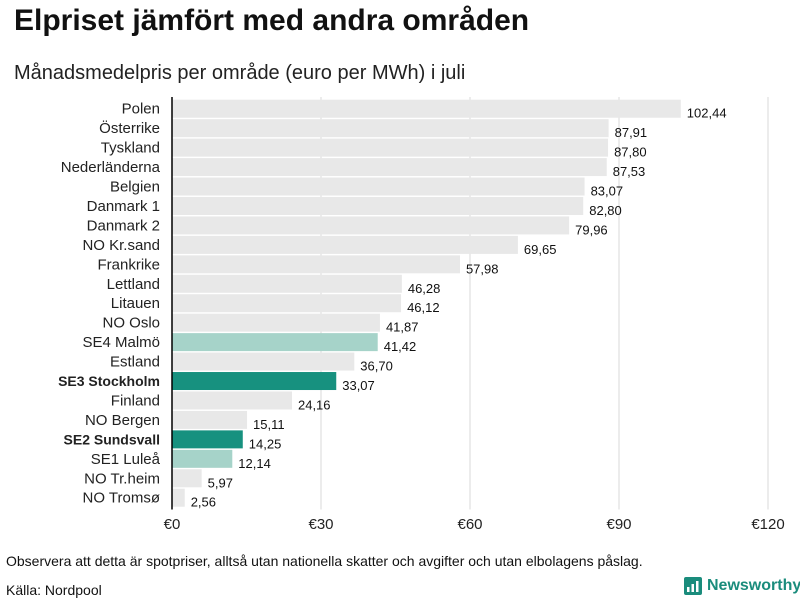  Describe the element at coordinates (707, 113) in the screenshot. I see `value-label: 102,44` at that location.